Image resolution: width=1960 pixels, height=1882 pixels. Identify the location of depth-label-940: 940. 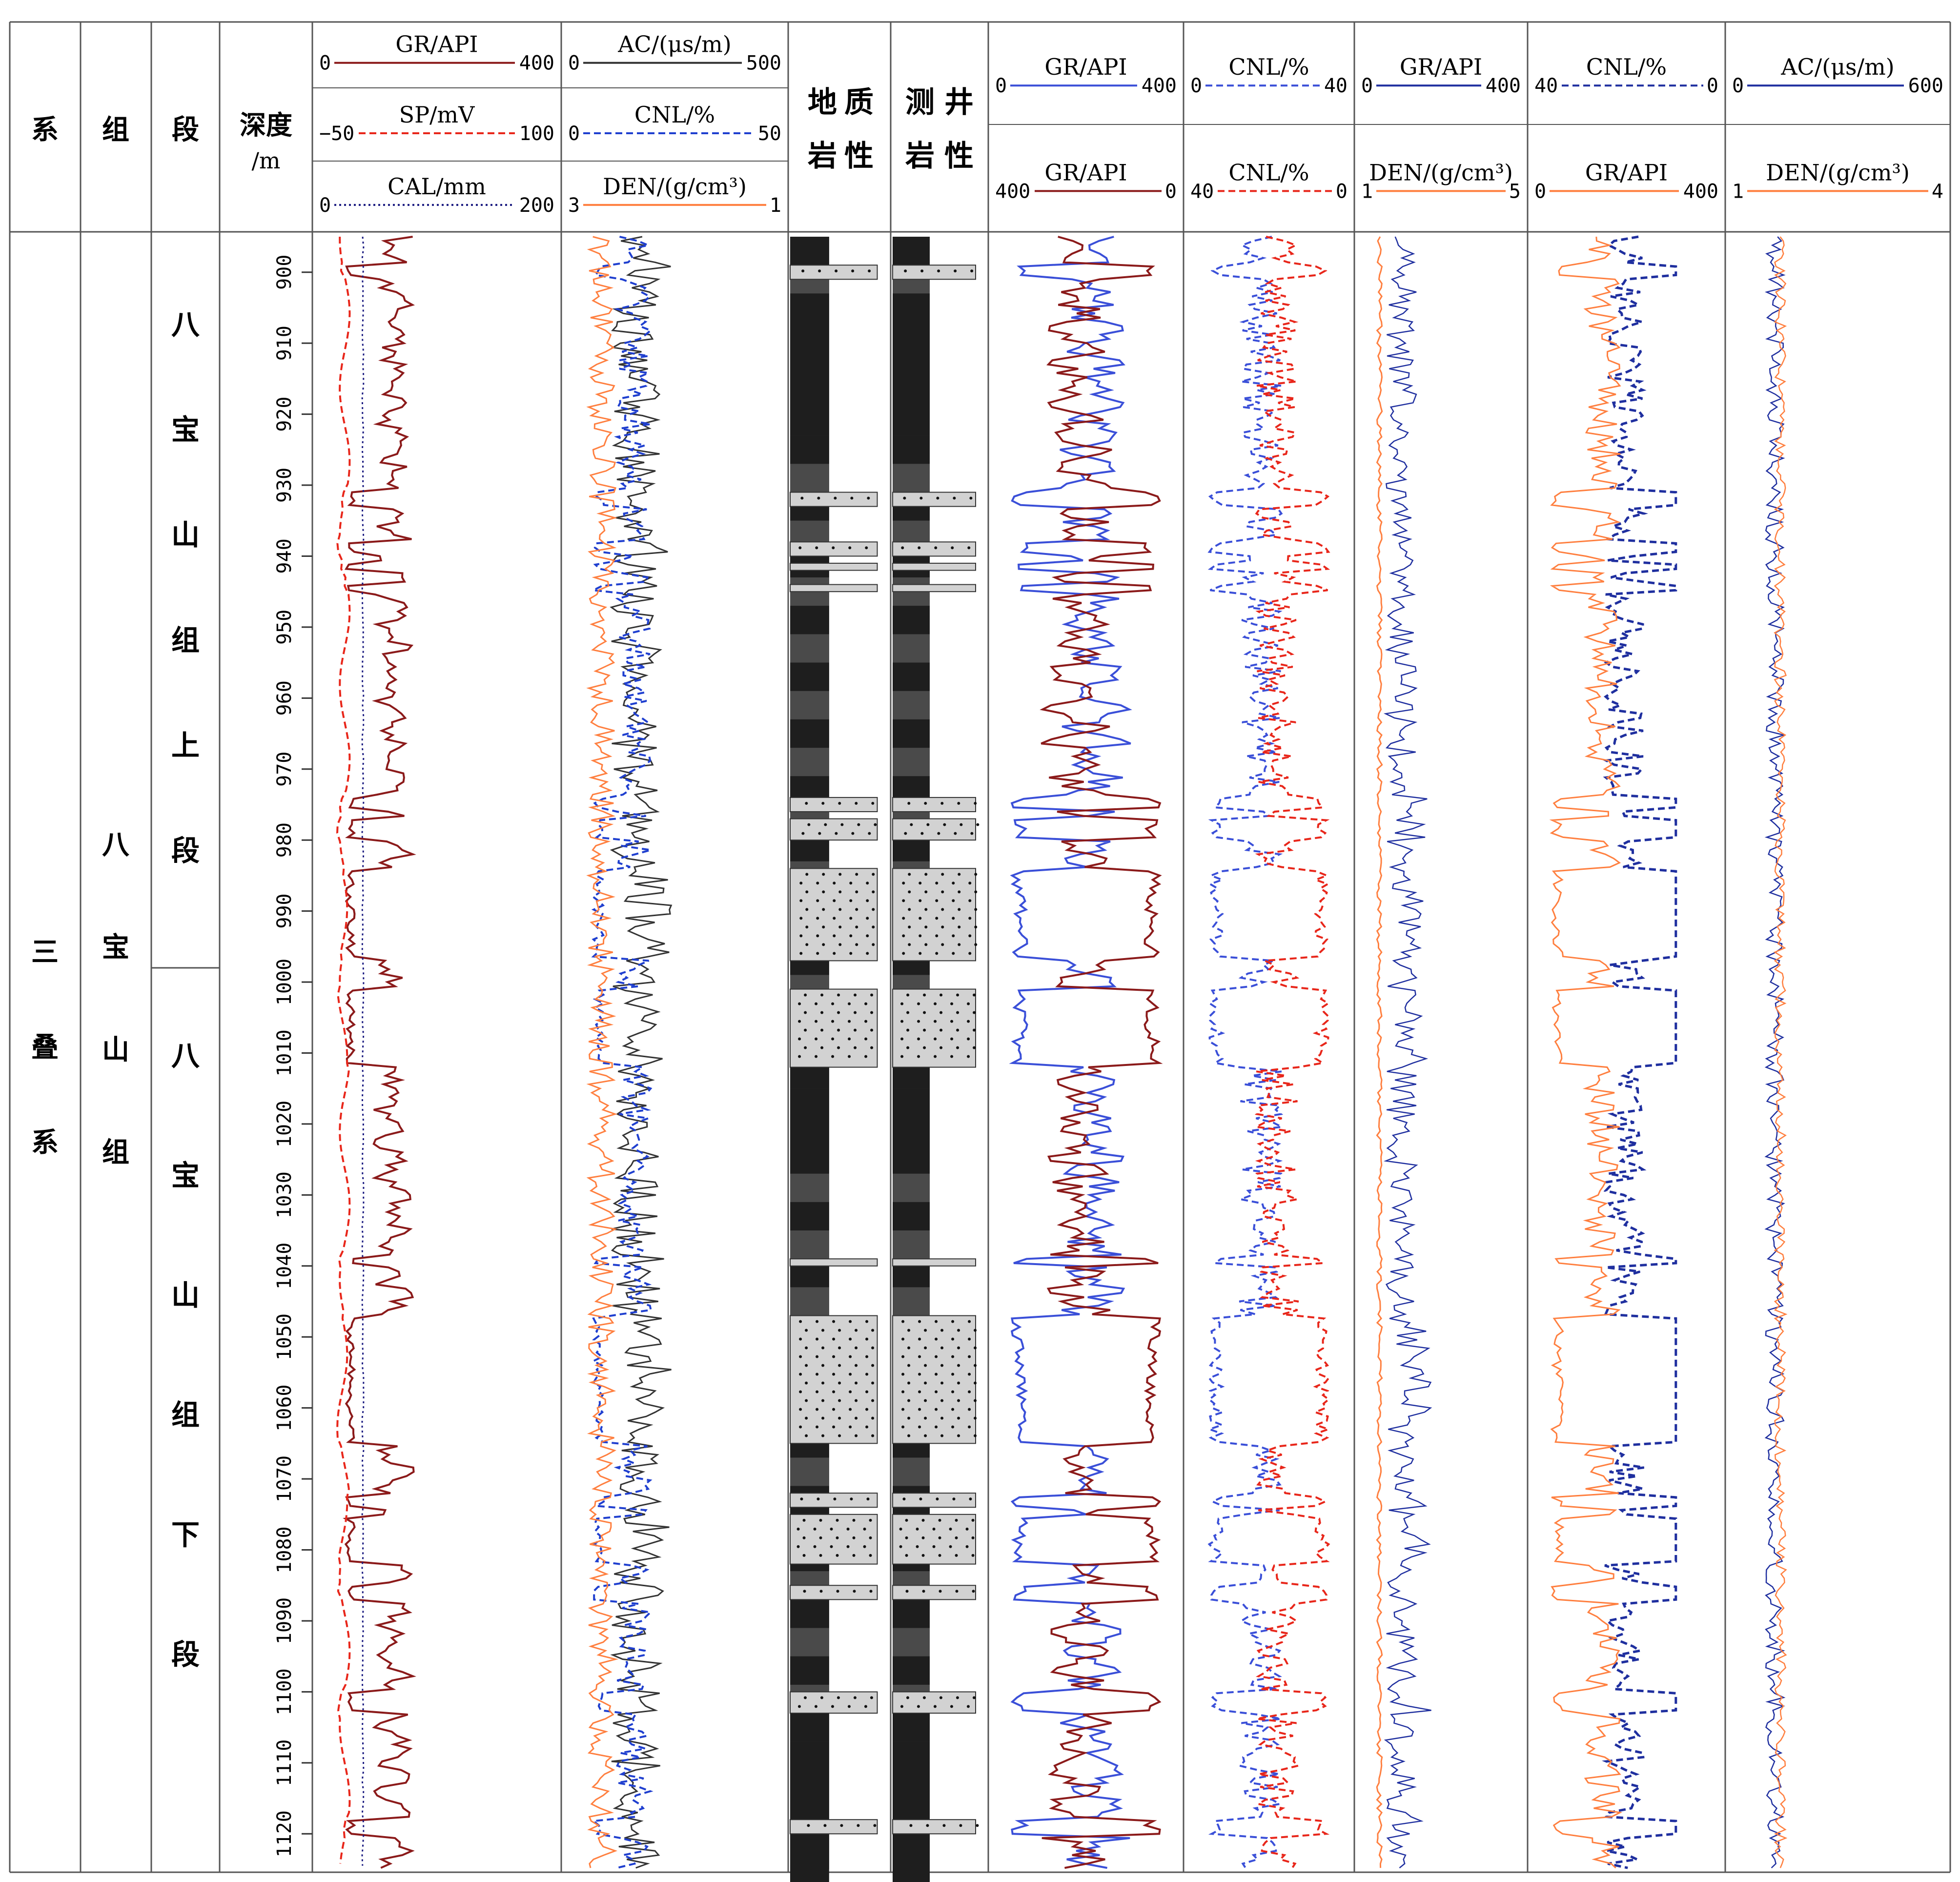
(284, 555).